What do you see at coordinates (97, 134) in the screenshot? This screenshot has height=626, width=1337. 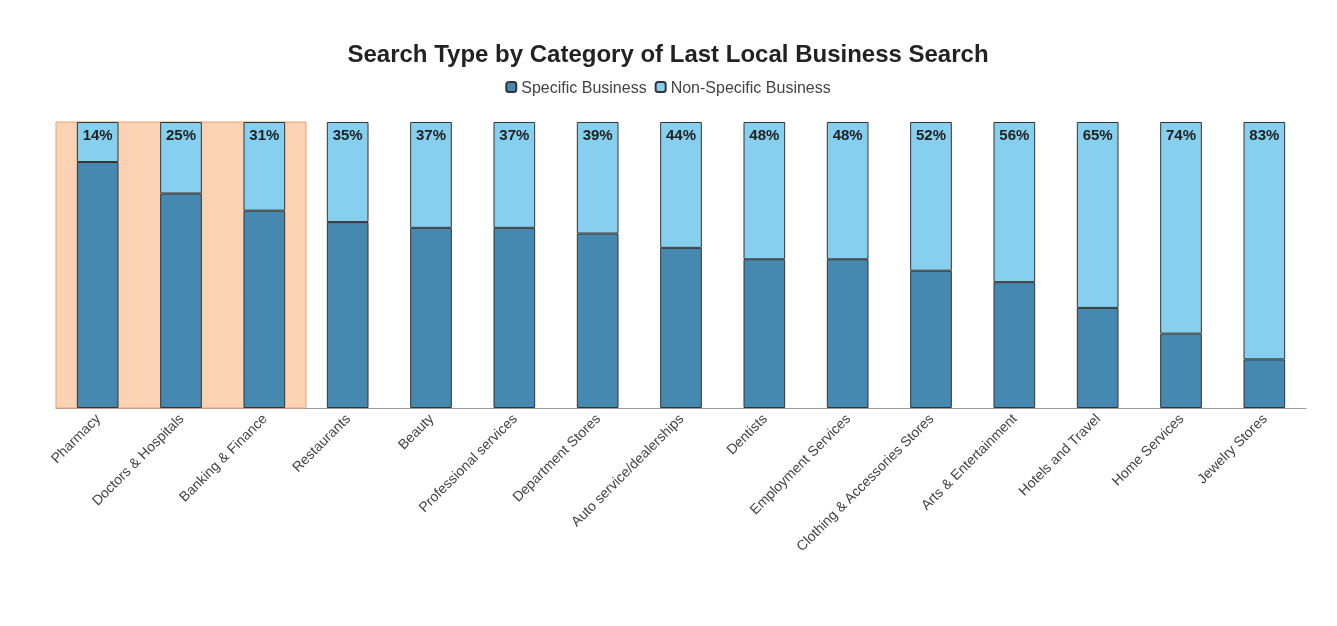 I see `data-label: 14%` at bounding box center [97, 134].